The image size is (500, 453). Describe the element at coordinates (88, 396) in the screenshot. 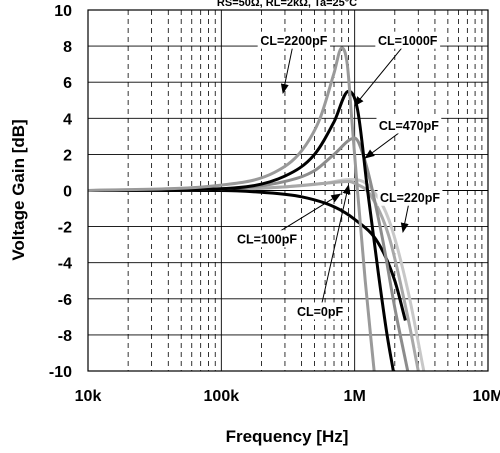

I see `x-tick-label: 10k` at that location.